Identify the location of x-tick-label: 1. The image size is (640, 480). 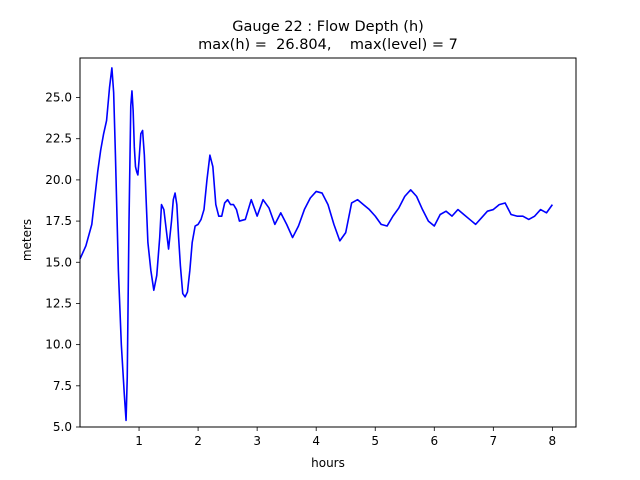
(139, 441).